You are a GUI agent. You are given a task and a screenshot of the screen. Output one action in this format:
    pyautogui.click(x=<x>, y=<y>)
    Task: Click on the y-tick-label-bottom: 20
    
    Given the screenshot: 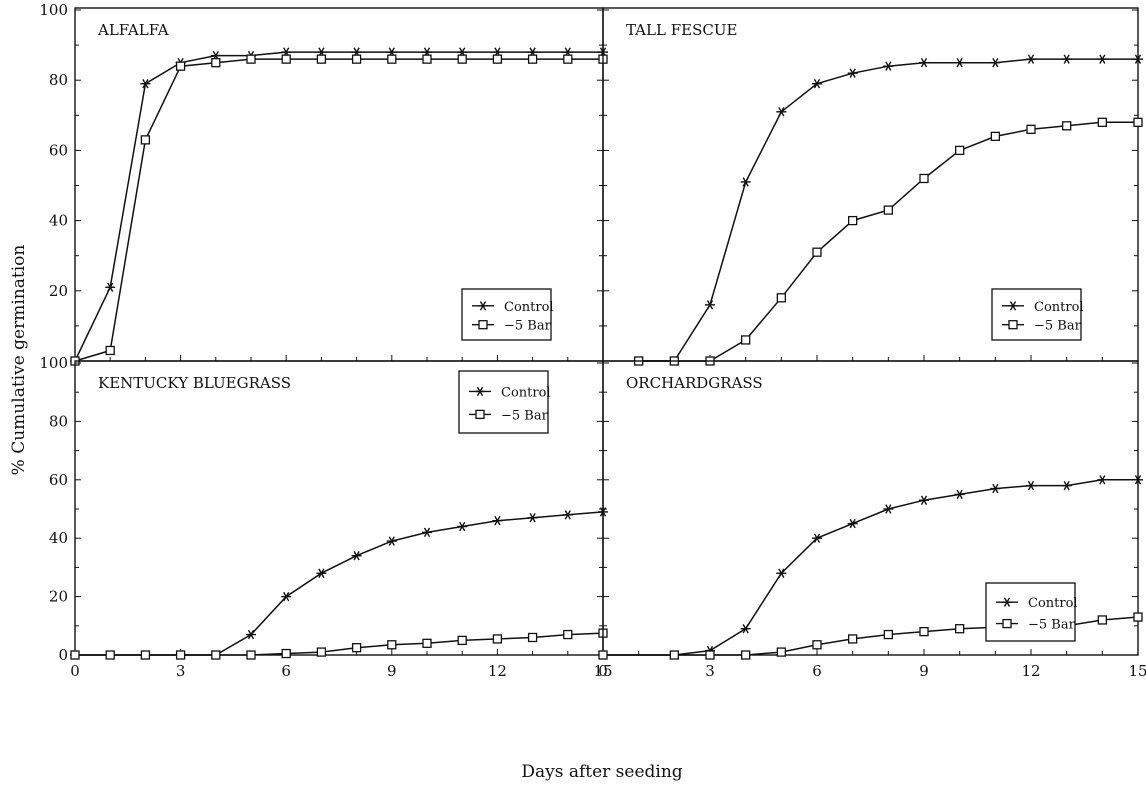 What is the action you would take?
    pyautogui.click(x=58, y=597)
    